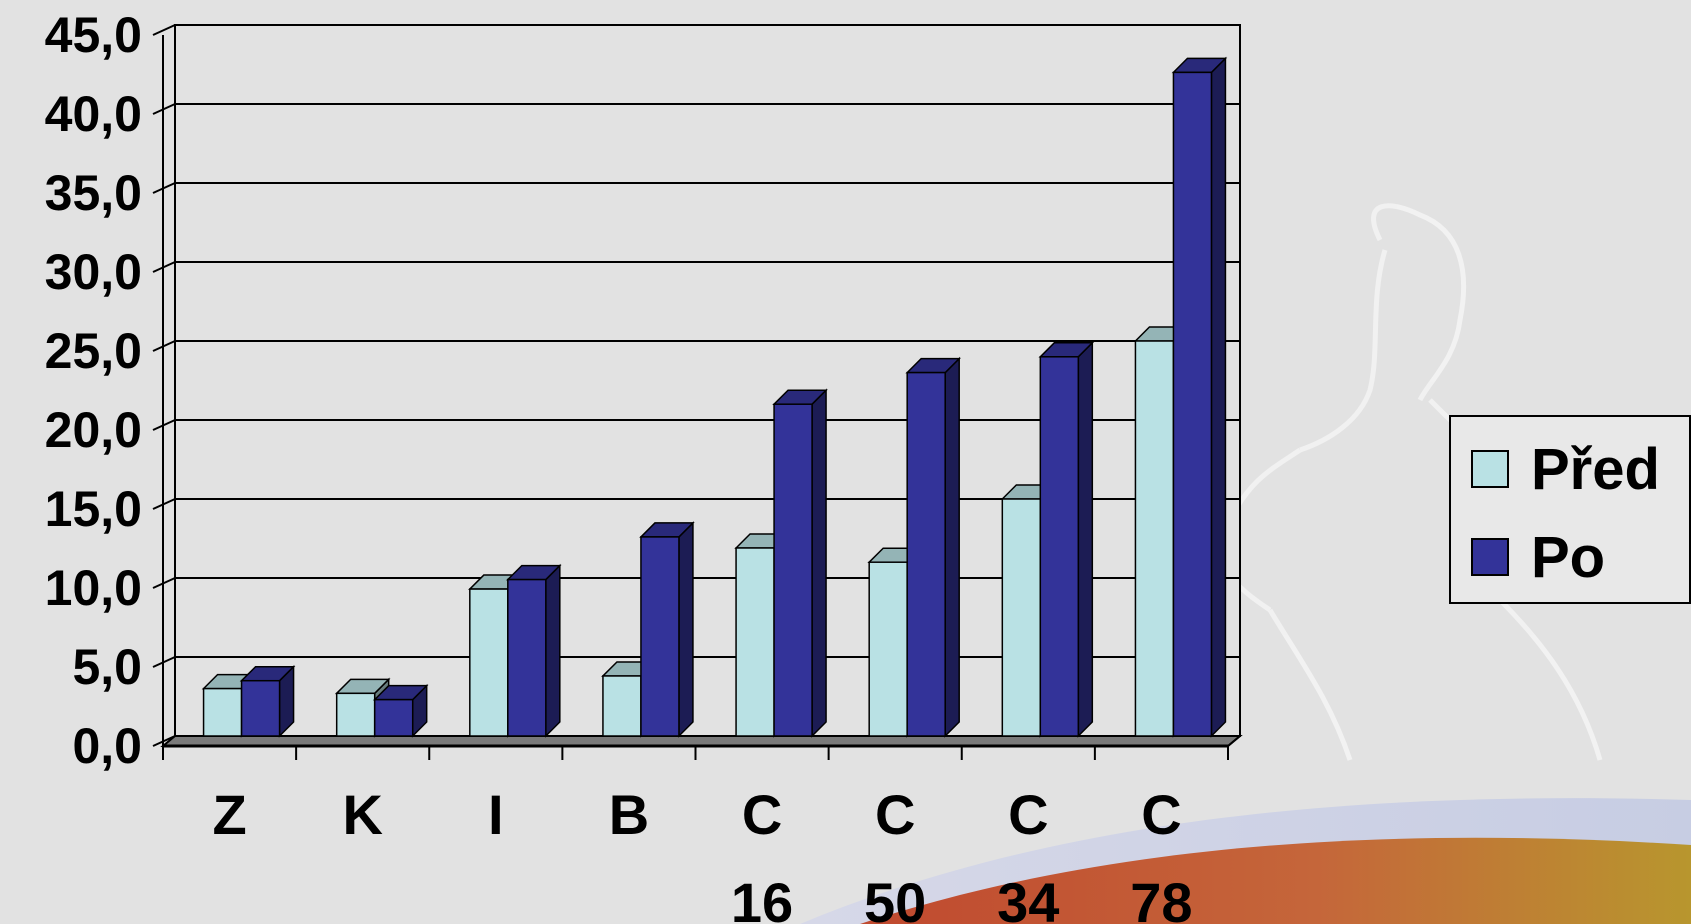 This screenshot has width=1691, height=924. What do you see at coordinates (93, 193) in the screenshot?
I see `y-tick-label: 35,0` at bounding box center [93, 193].